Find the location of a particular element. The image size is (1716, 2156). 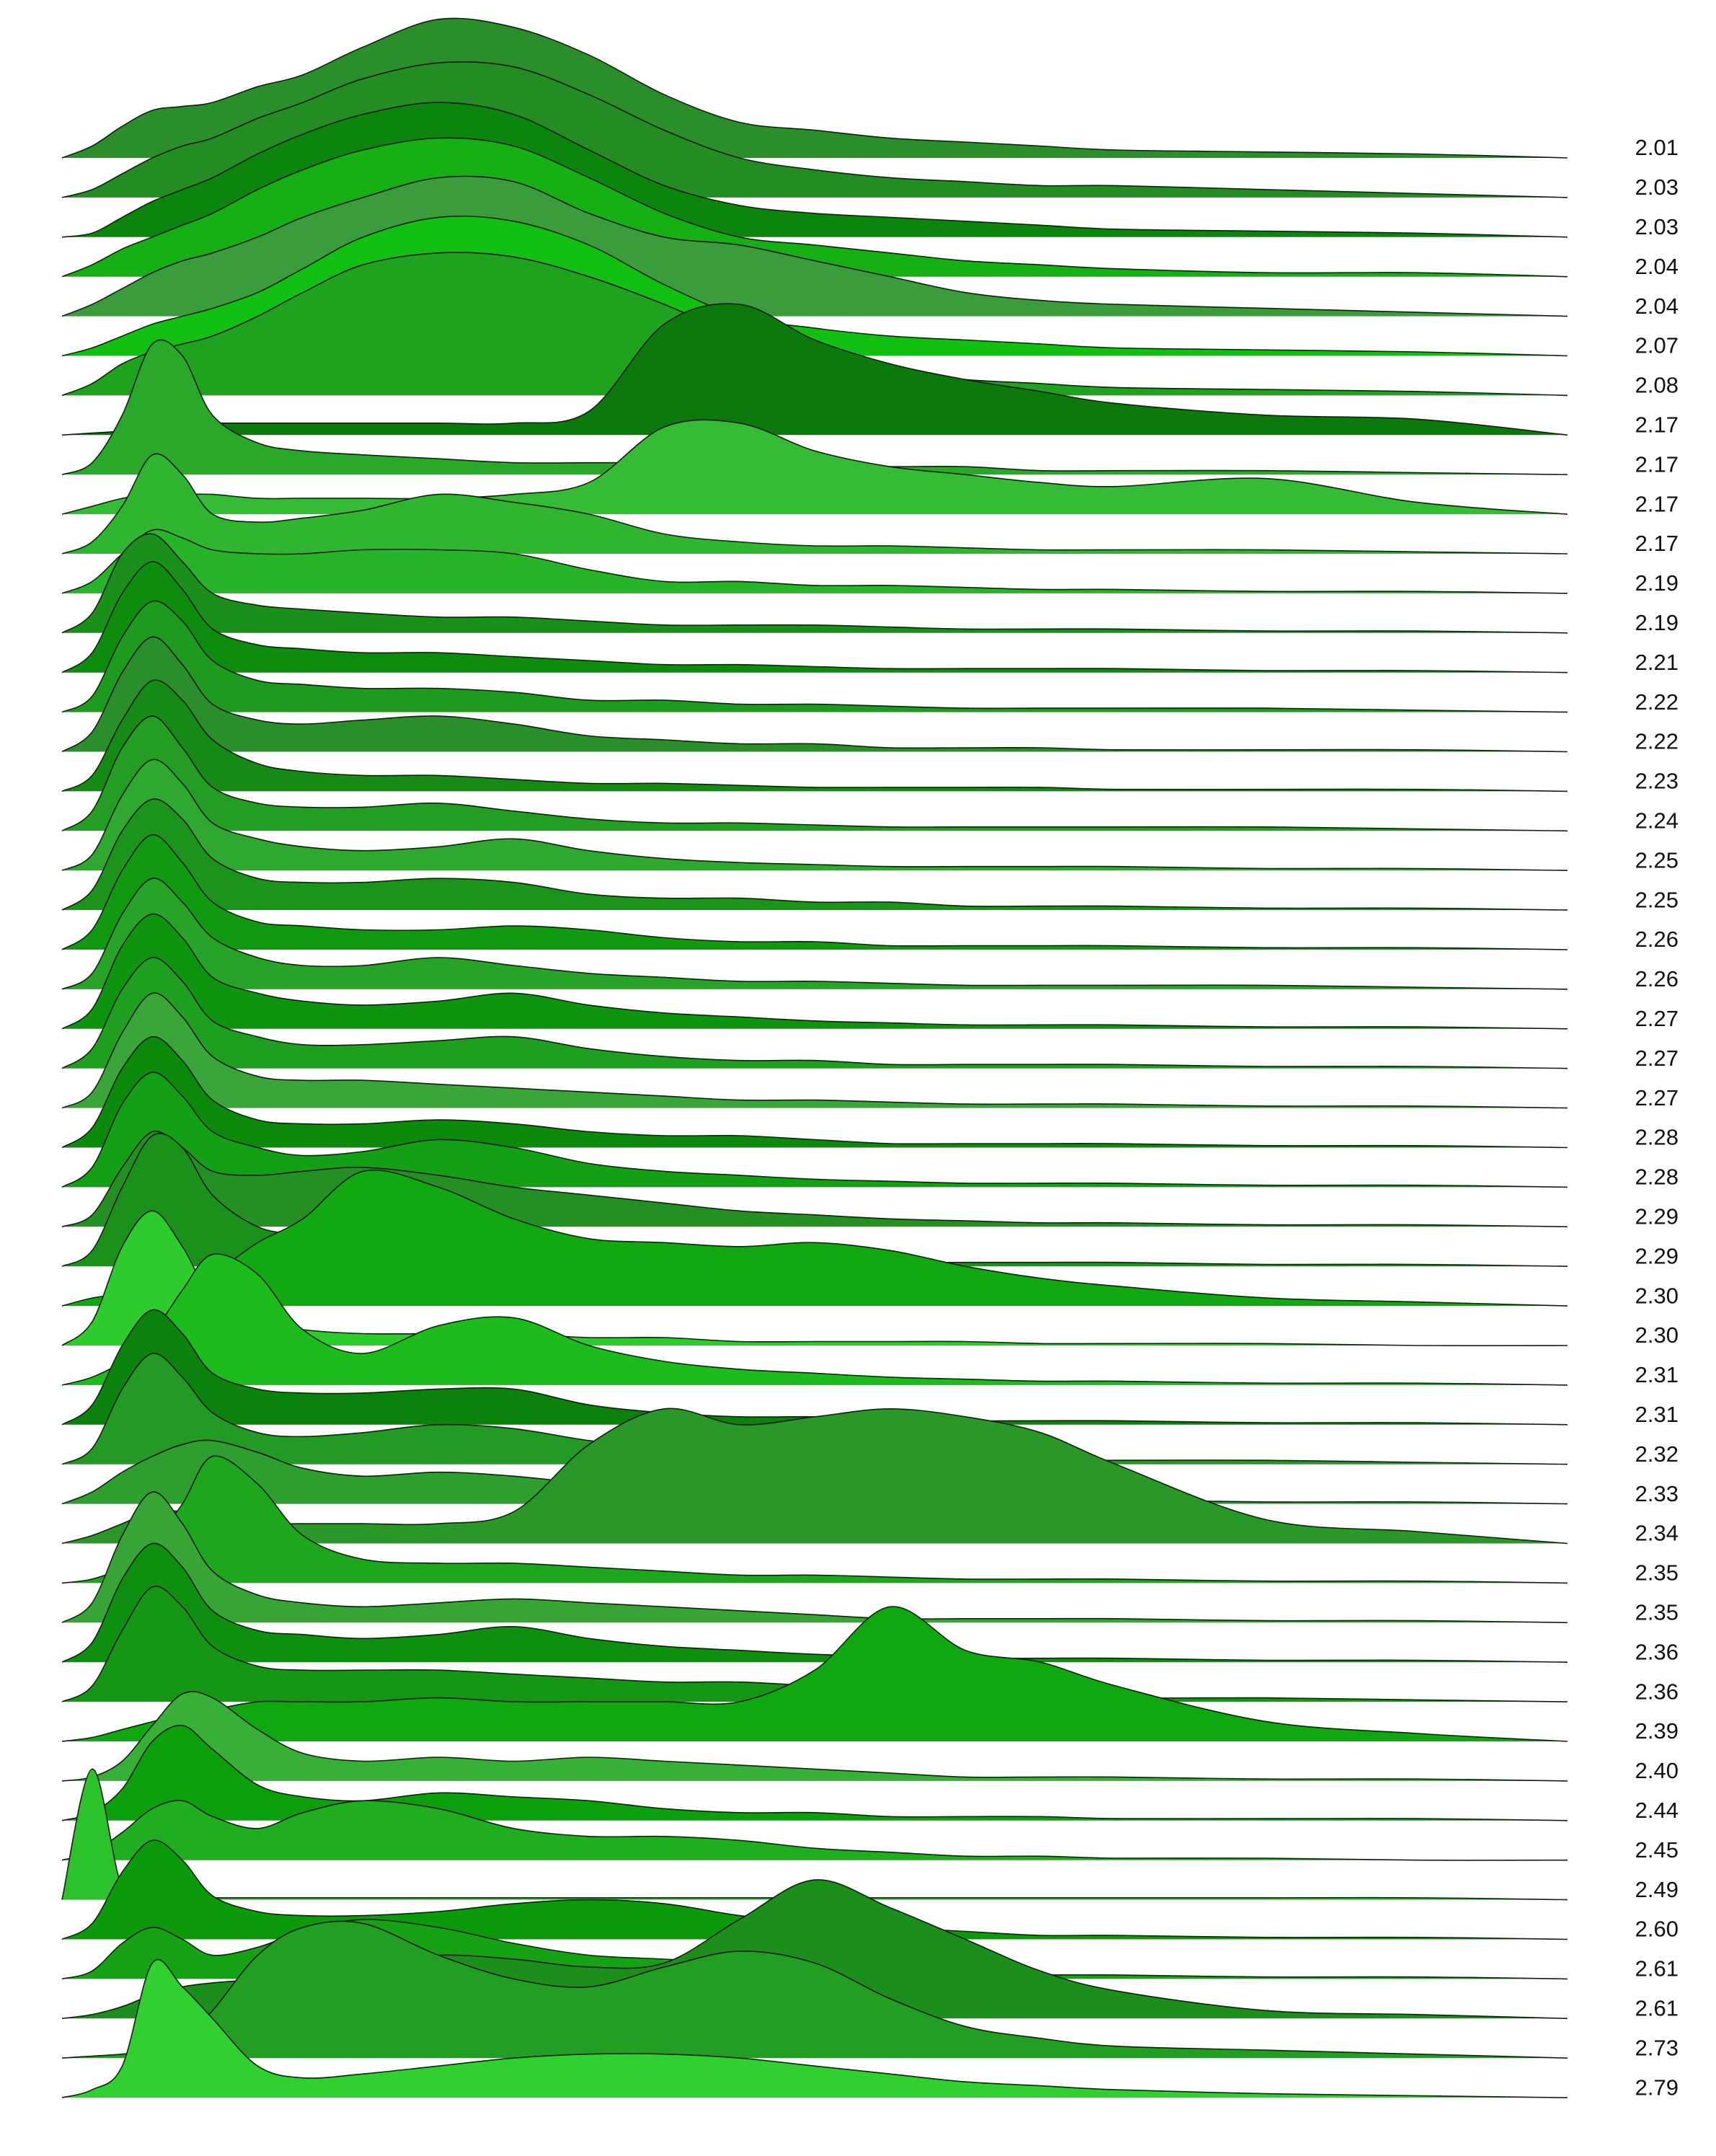

ridge-label: 2.08 is located at coordinates (1657, 385).